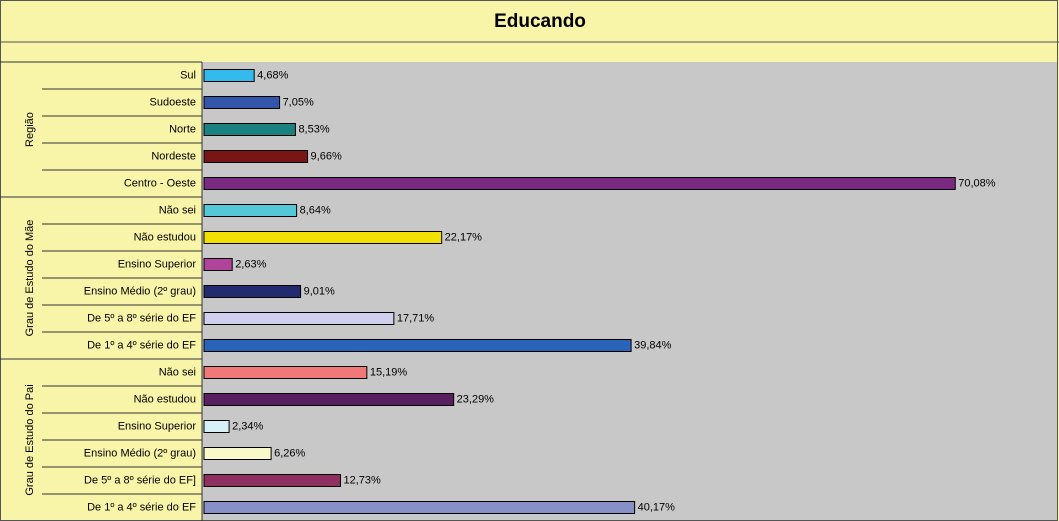 This screenshot has width=1059, height=521. I want to click on value-label: 4,68%, so click(272, 75).